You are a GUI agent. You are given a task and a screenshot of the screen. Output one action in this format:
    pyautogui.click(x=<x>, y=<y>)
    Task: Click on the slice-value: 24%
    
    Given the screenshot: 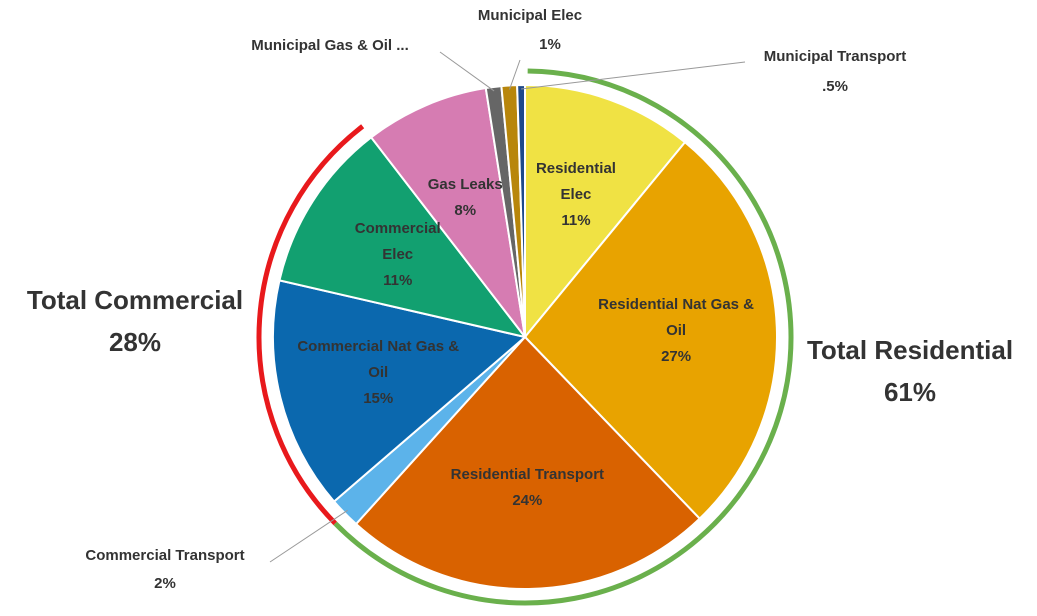 What is the action you would take?
    pyautogui.click(x=527, y=501)
    